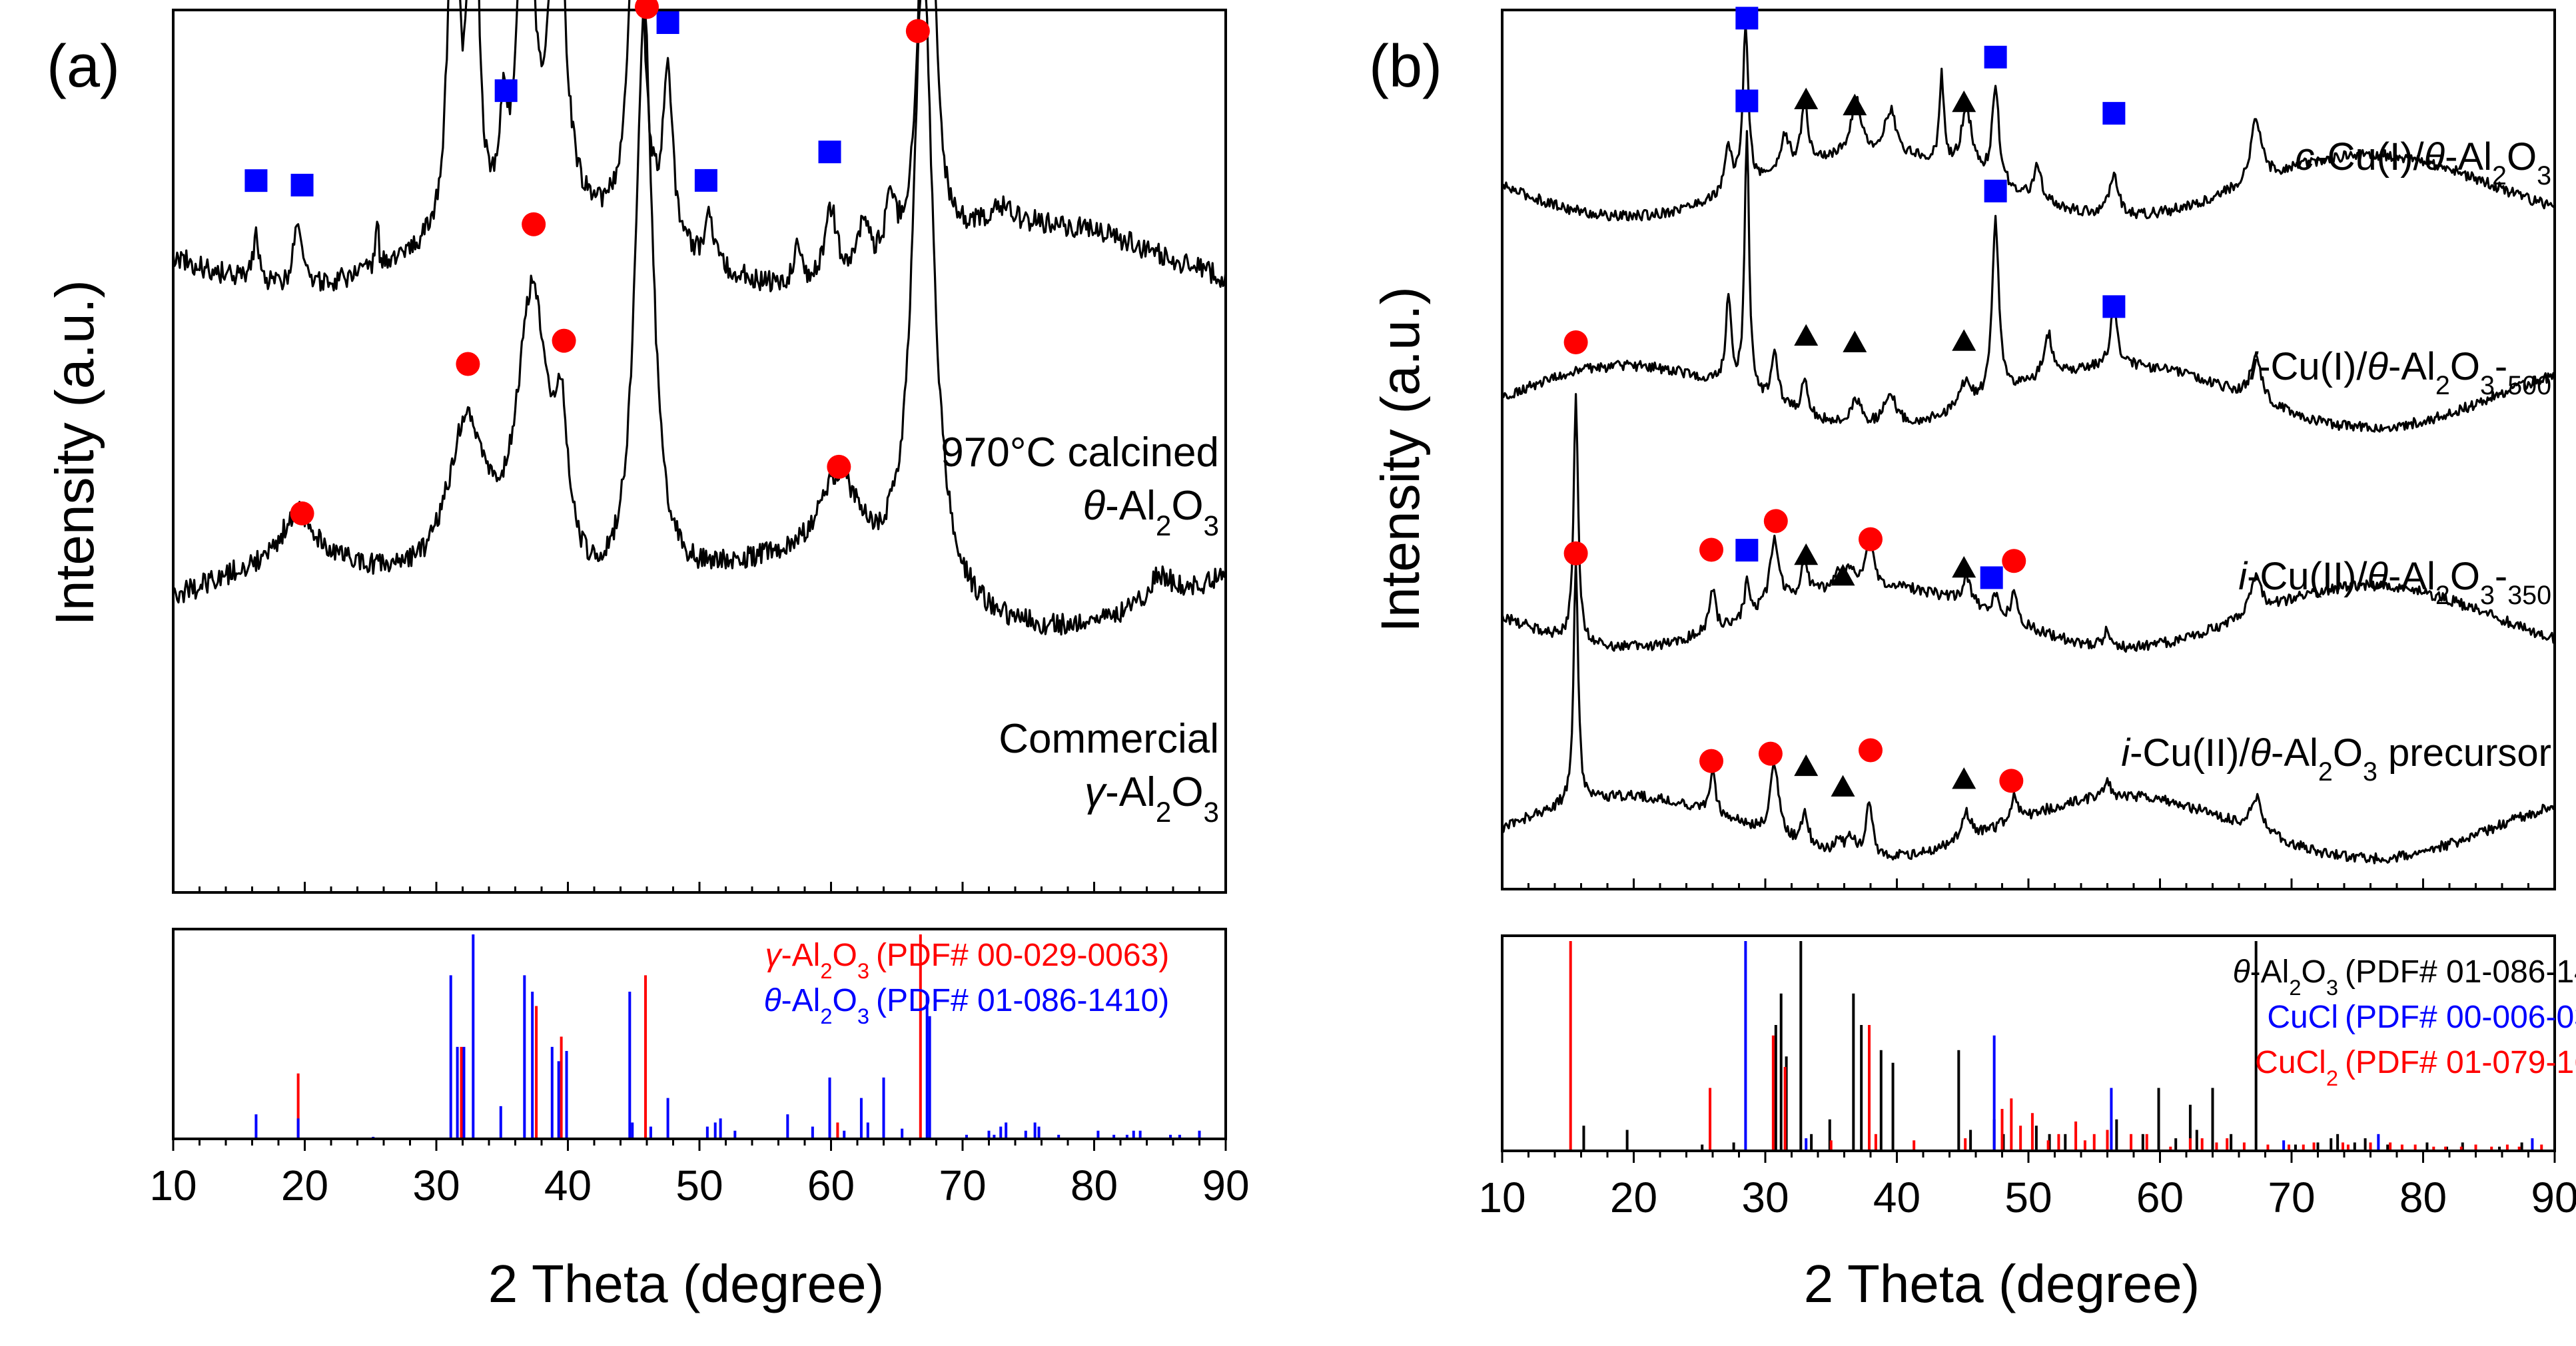  What do you see at coordinates (1152, 798) in the screenshot?
I see `series-label-commercial-line2: γ-Al2O3` at bounding box center [1152, 798].